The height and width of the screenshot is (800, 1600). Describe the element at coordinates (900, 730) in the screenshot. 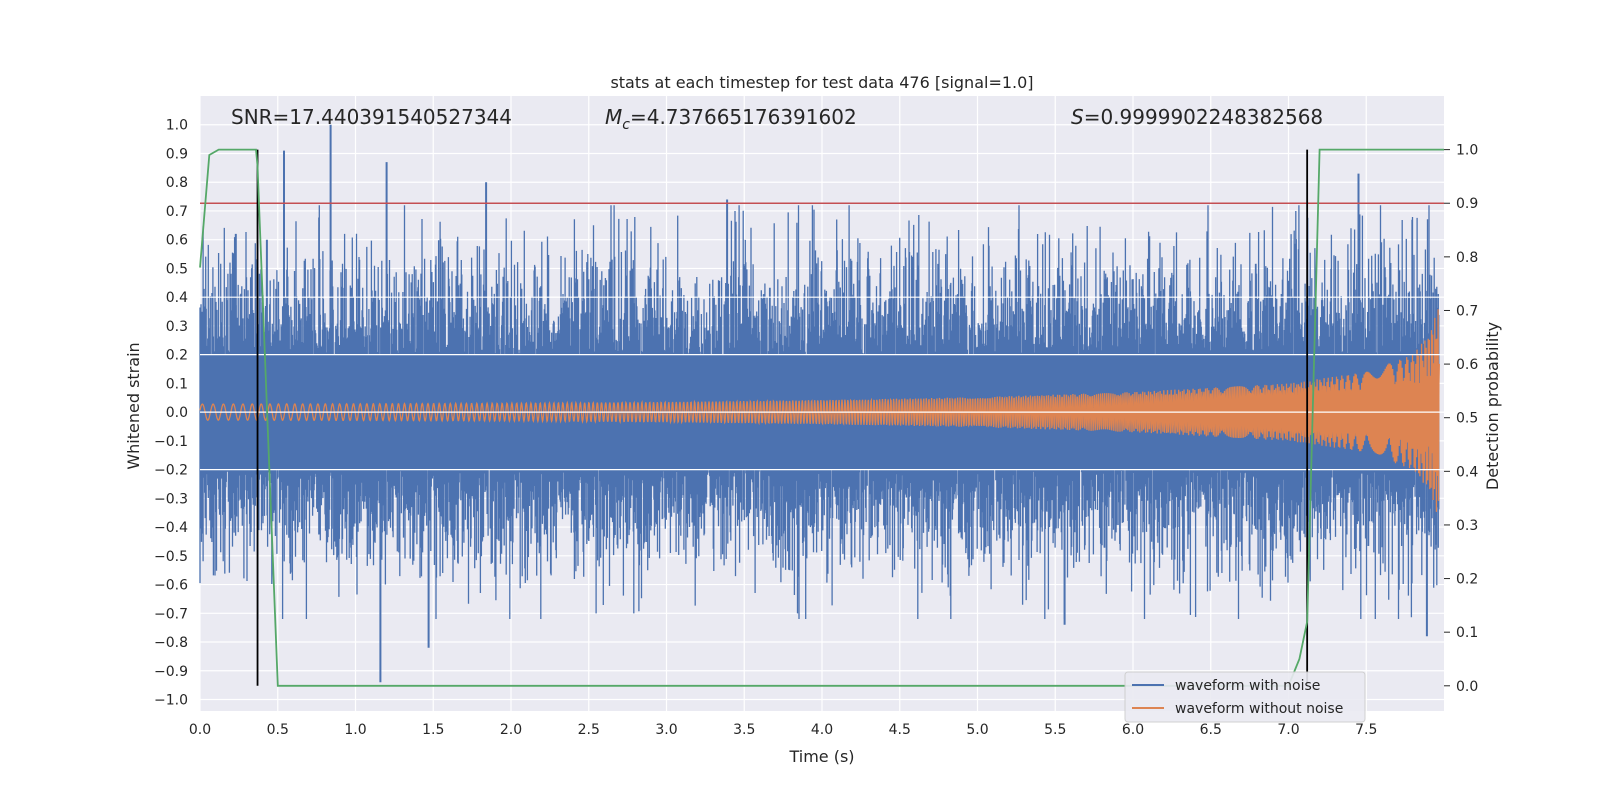

I see `x-tick-label: 4.5` at that location.